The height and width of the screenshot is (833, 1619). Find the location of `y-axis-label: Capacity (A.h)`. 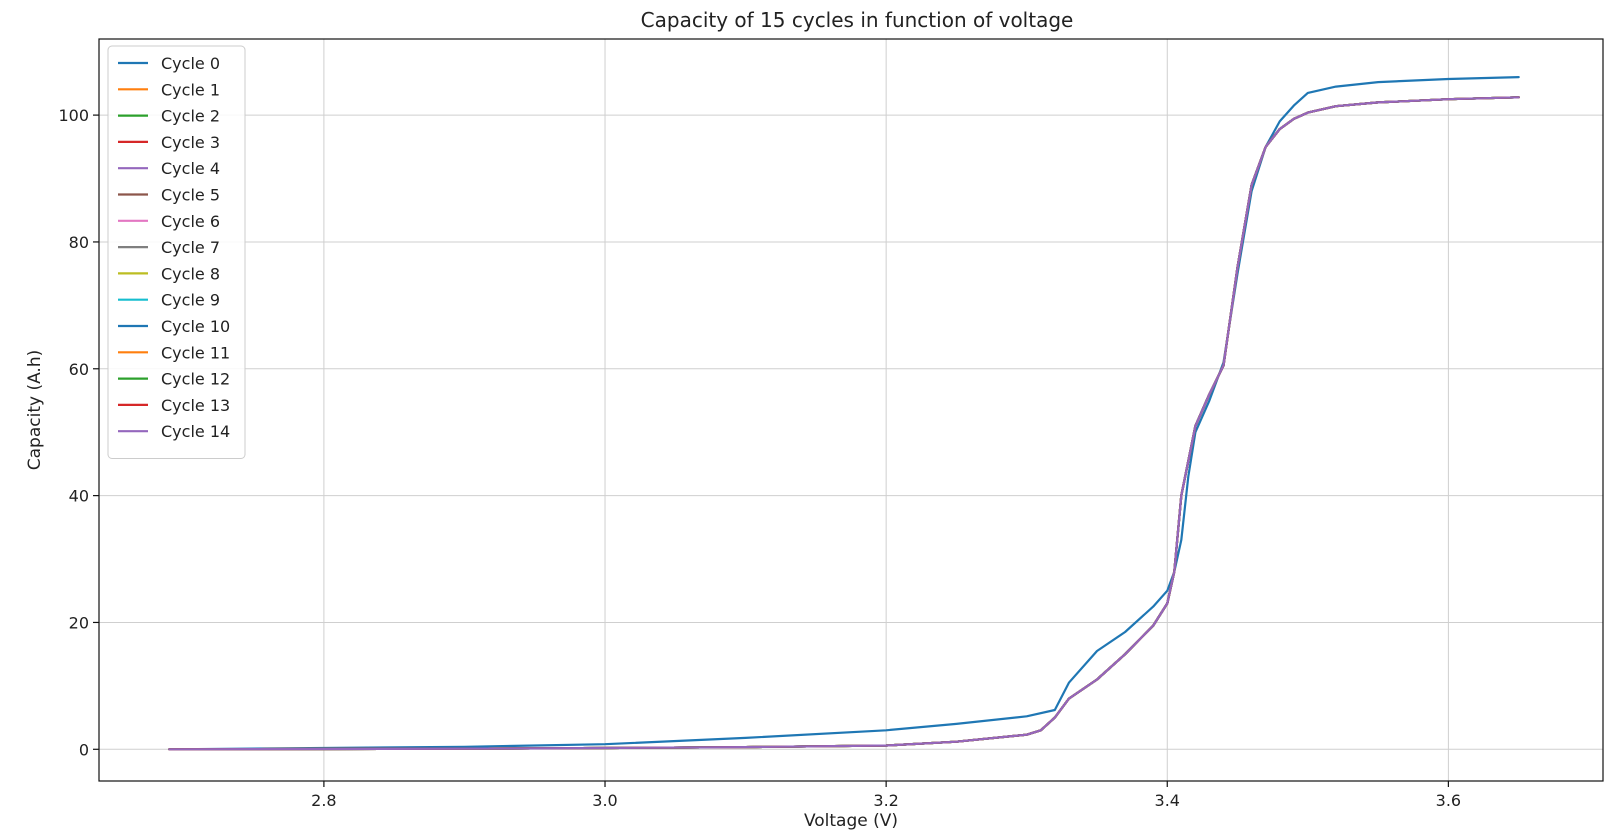

y-axis-label: Capacity (A.h) is located at coordinates (35, 410).